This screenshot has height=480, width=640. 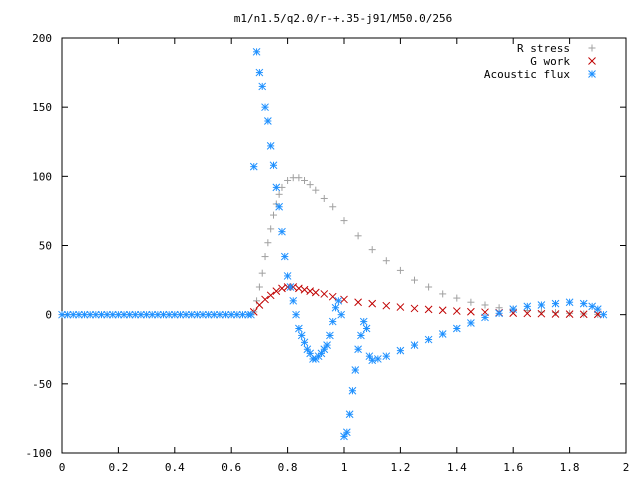 I want to click on y-tick-label: 150, so click(x=42, y=107).